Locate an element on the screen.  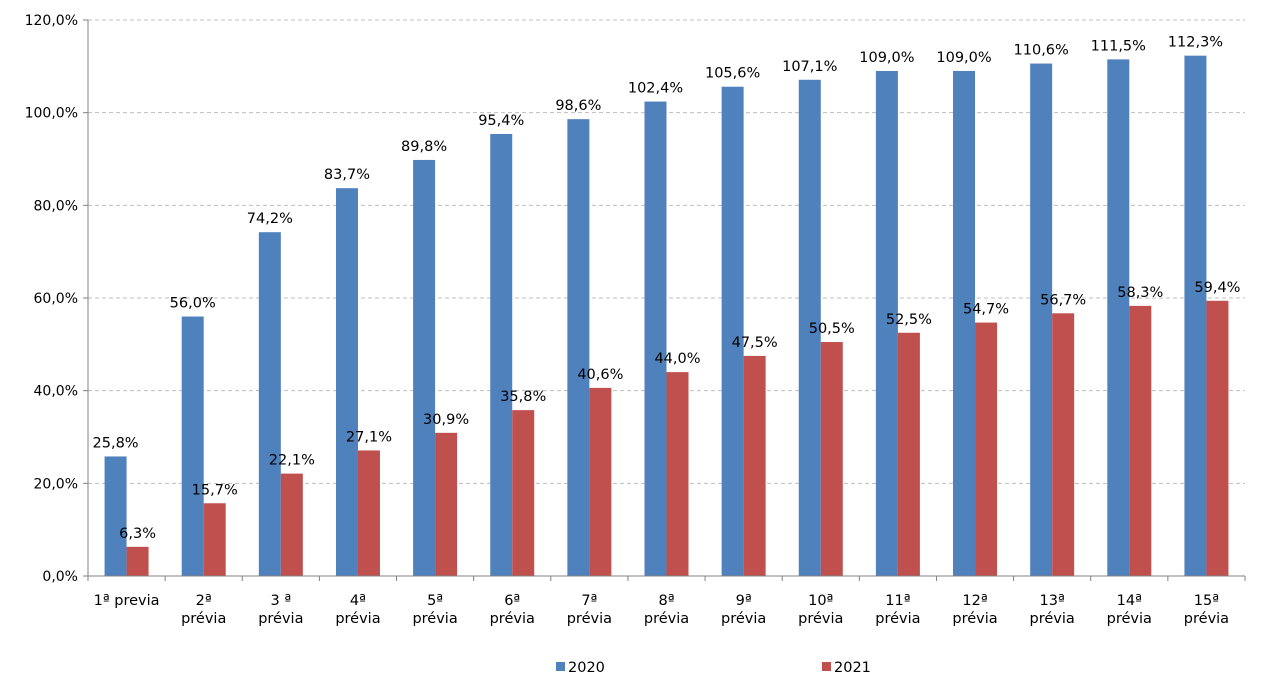
x-category-label: 13ª prévia is located at coordinates (1052, 610).